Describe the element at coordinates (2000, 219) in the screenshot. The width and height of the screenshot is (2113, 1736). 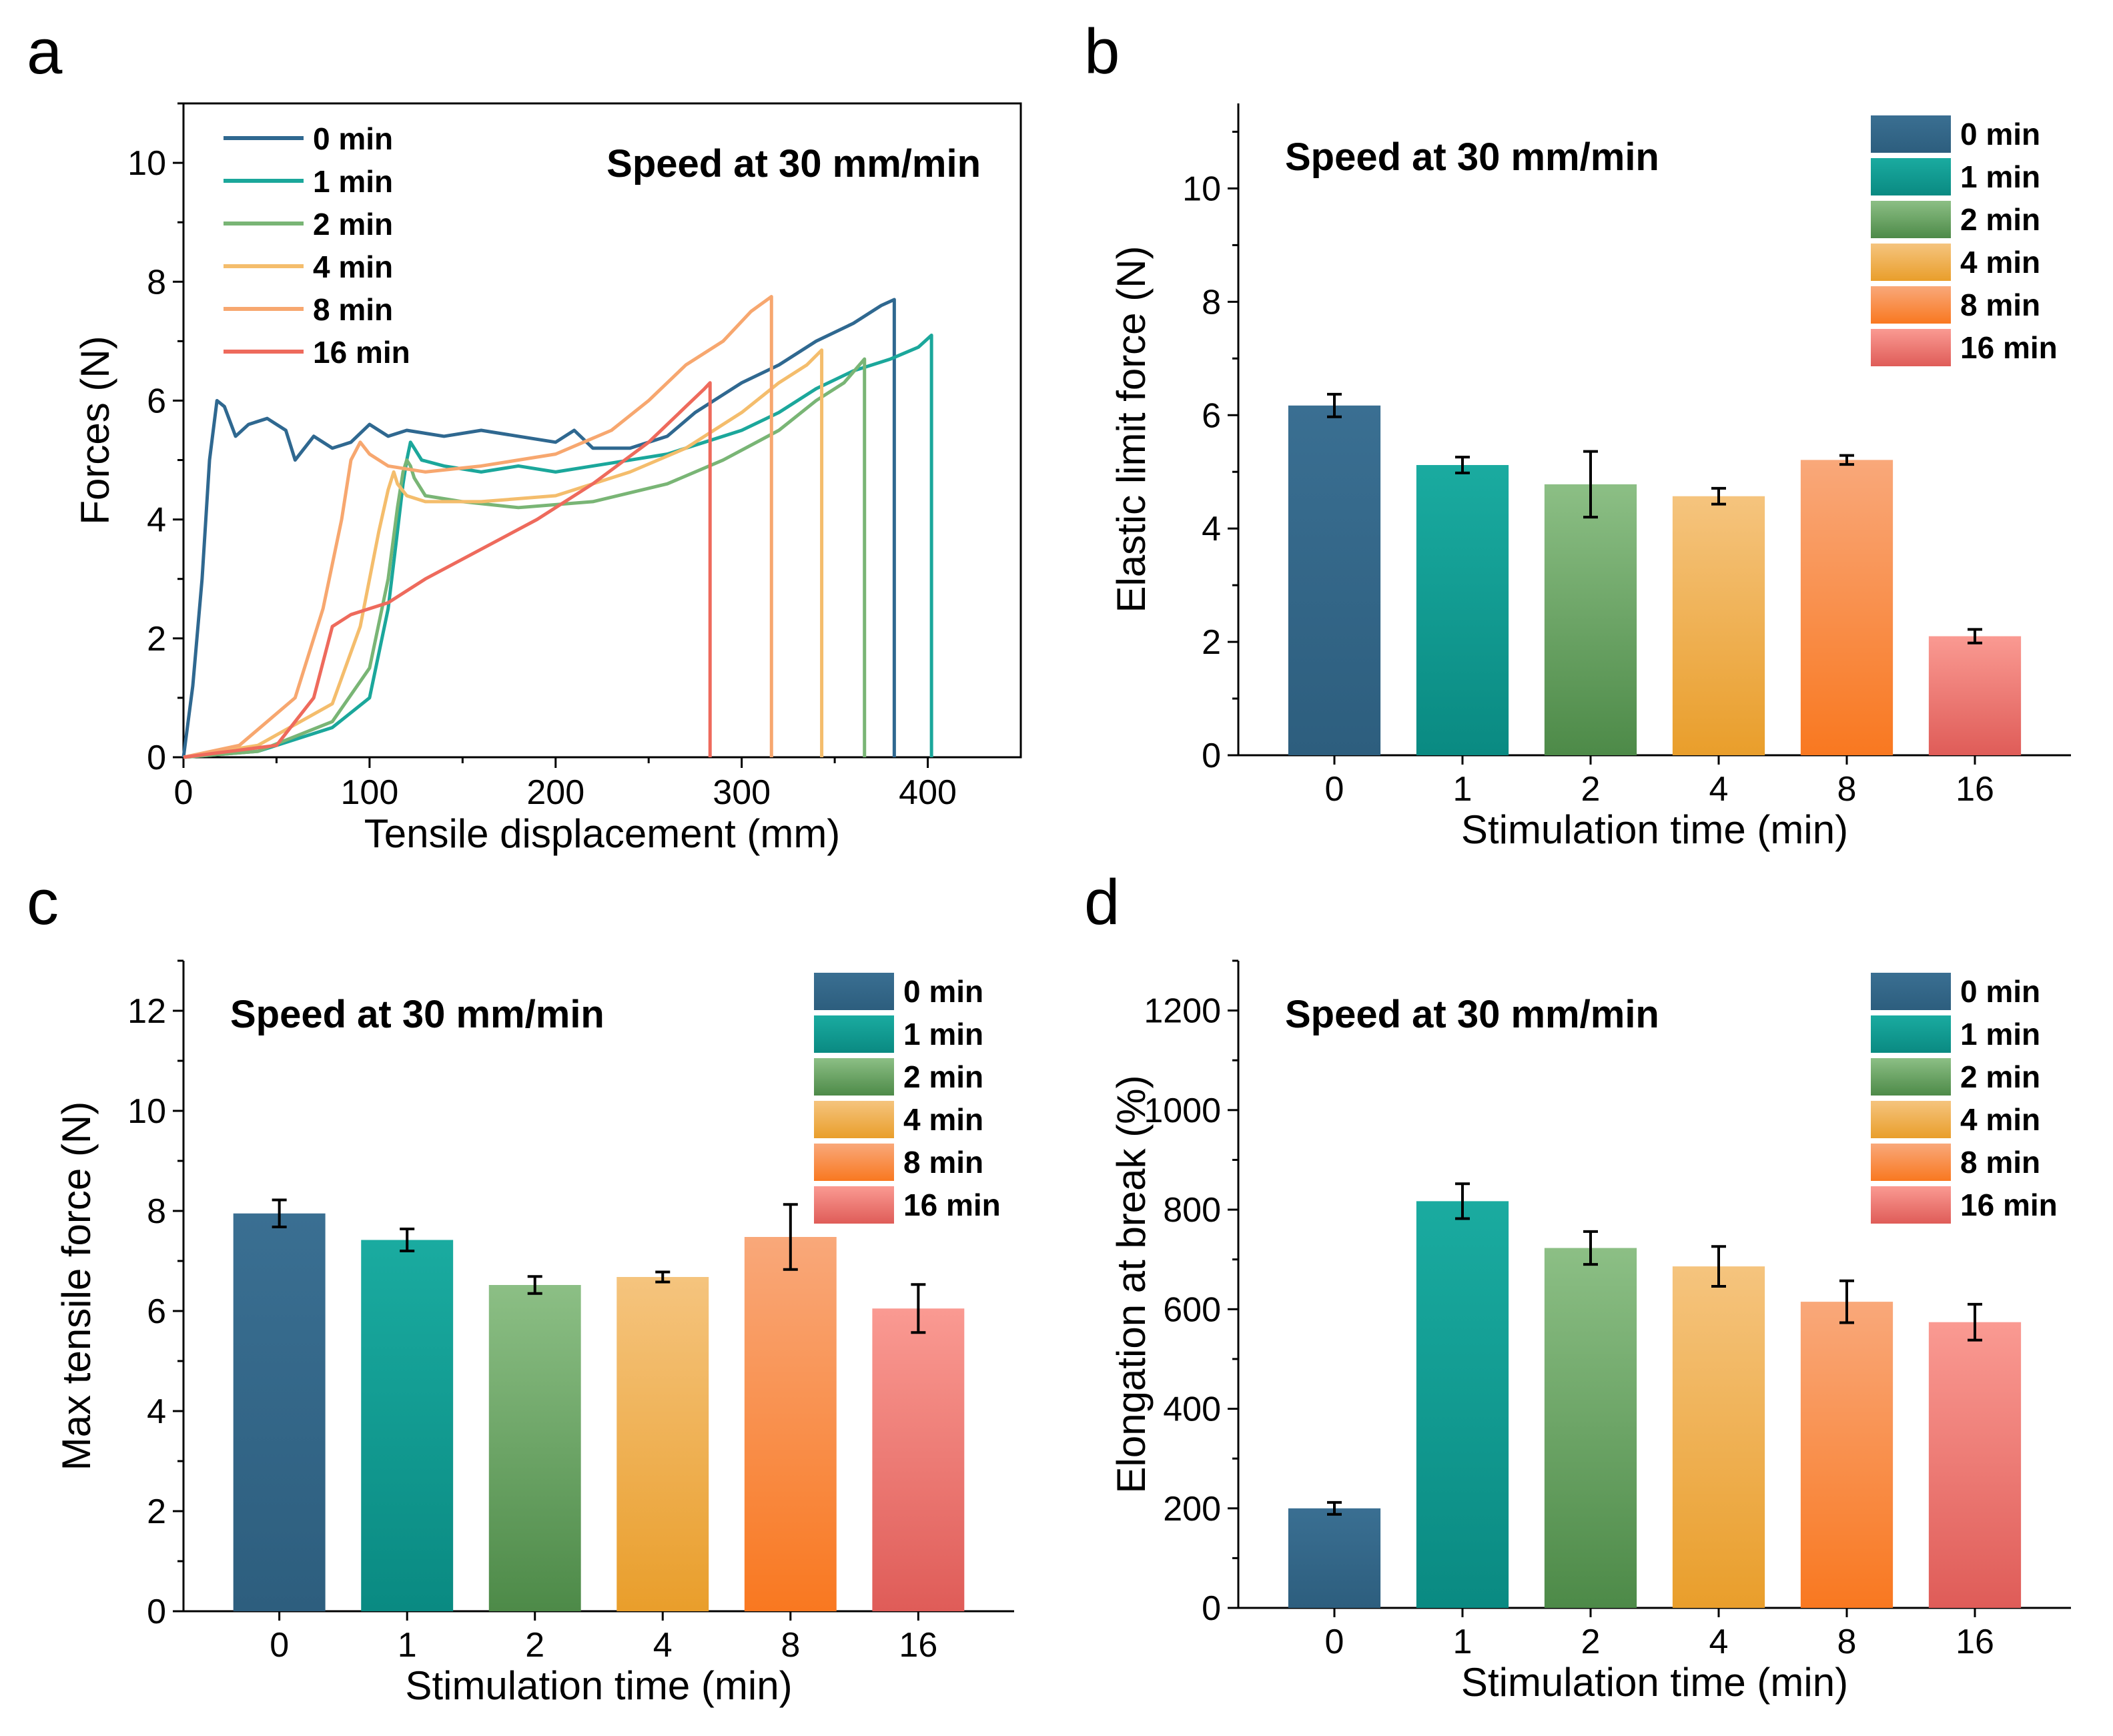
I see `chart-b-legend-label: 2 min` at that location.